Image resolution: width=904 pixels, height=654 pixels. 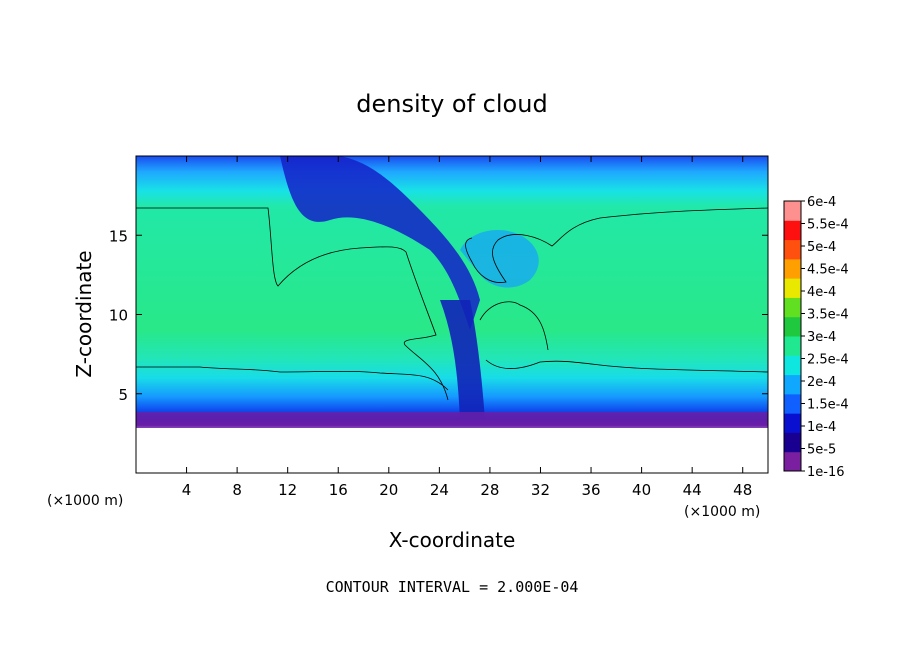 I want to click on colorbar-label: 1.5e-4, so click(x=828, y=405).